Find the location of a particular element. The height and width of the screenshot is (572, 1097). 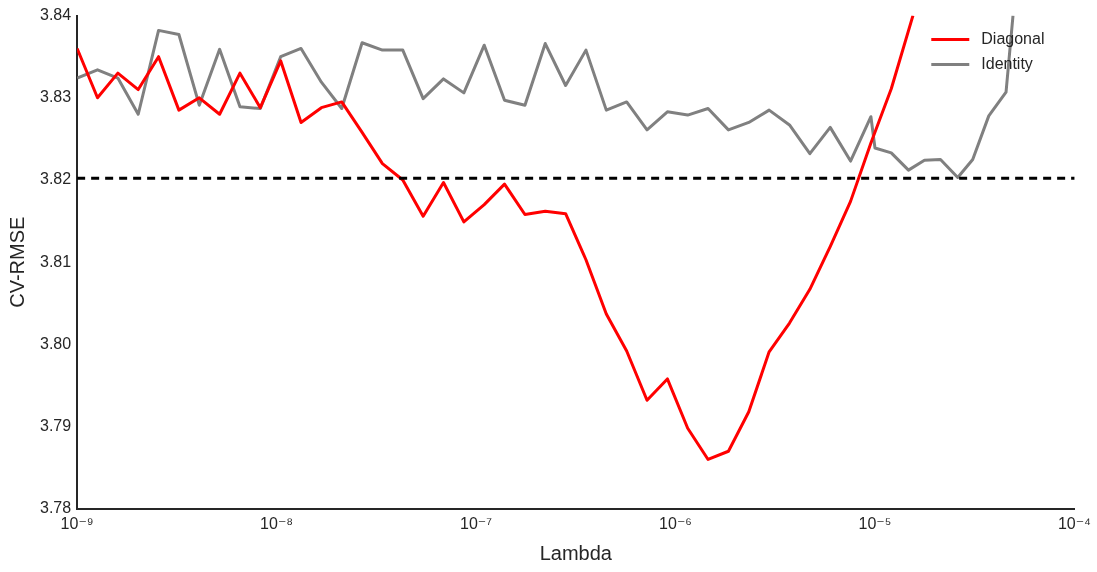

y-tick-label: 3.81 is located at coordinates (56, 261).